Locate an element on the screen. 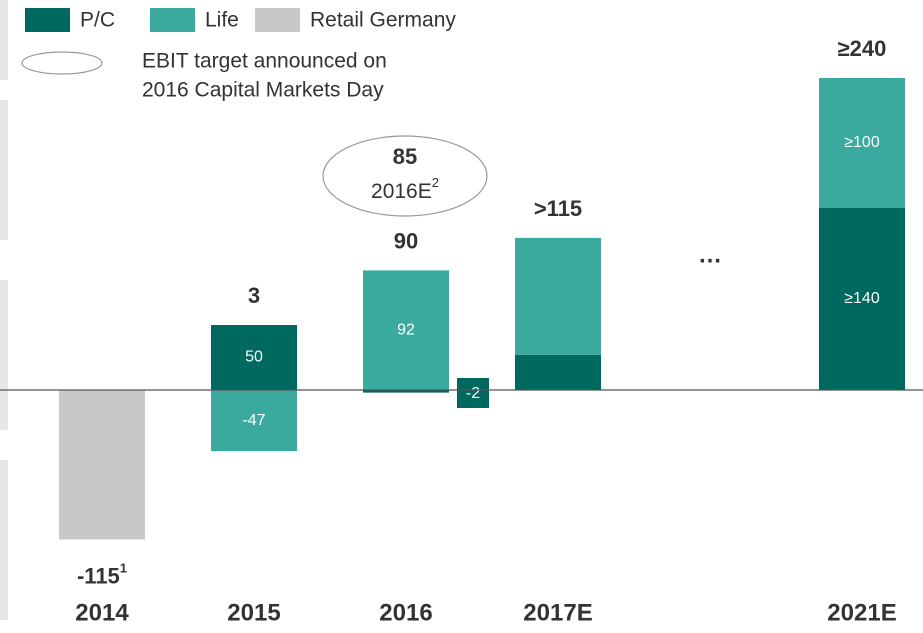 The height and width of the screenshot is (633, 923). target-value: 85 is located at coordinates (405, 156).